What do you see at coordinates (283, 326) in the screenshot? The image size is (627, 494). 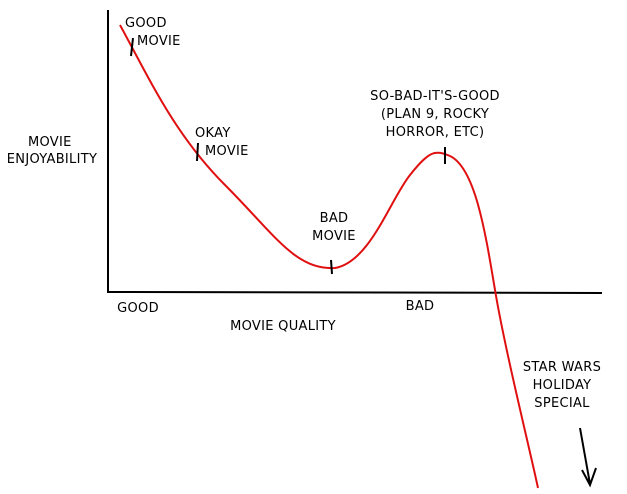 I see `x-axis-label: MOVIE QUALITY` at bounding box center [283, 326].